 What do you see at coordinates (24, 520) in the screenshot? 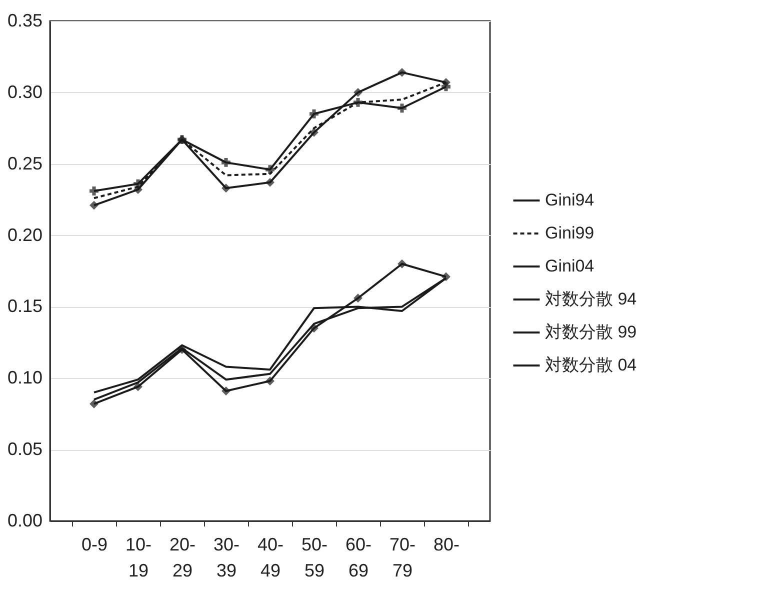
I see `y-tick-label: 0.00` at bounding box center [24, 520].